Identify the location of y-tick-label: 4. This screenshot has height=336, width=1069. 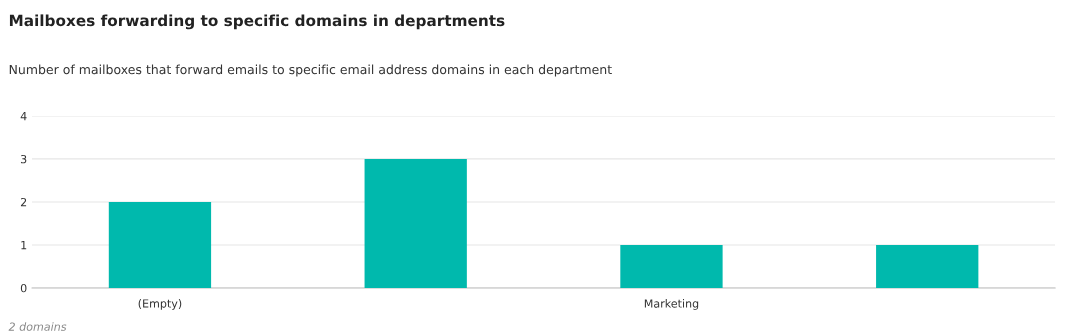
(23, 116).